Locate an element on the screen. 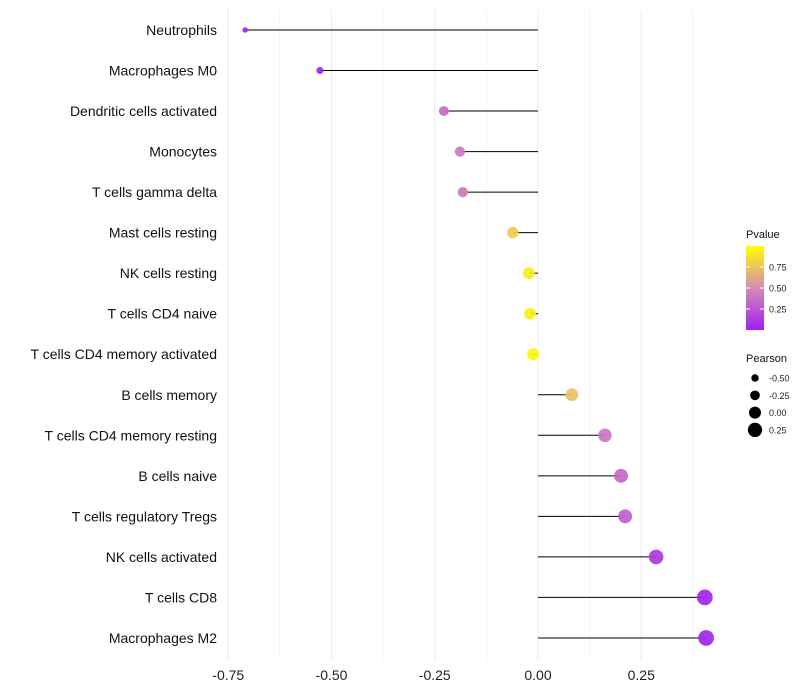 This screenshot has height=700, width=800. x-tick-label: -0.25 is located at coordinates (435, 675).